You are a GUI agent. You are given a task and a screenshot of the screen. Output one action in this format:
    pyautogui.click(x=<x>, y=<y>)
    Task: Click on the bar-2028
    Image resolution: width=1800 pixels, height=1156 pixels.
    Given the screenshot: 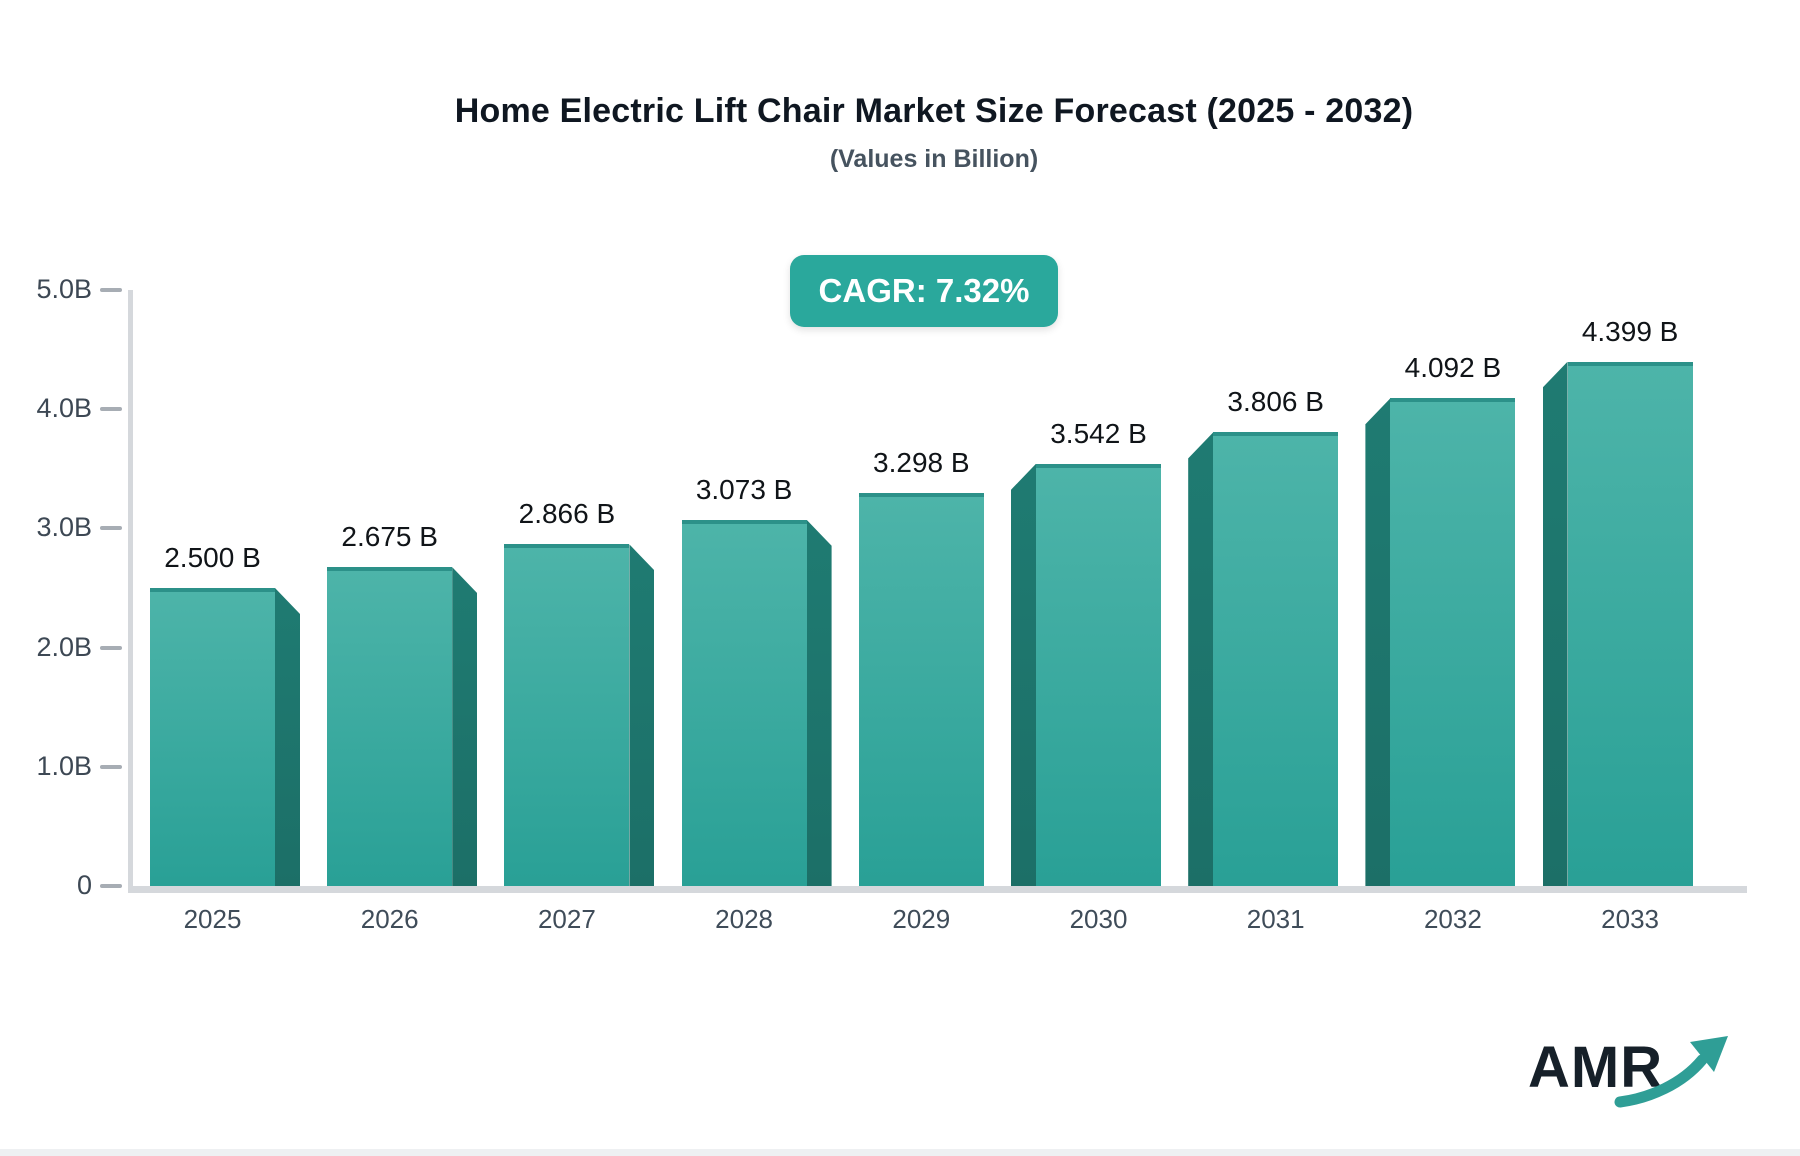 What is the action you would take?
    pyautogui.click(x=744, y=702)
    